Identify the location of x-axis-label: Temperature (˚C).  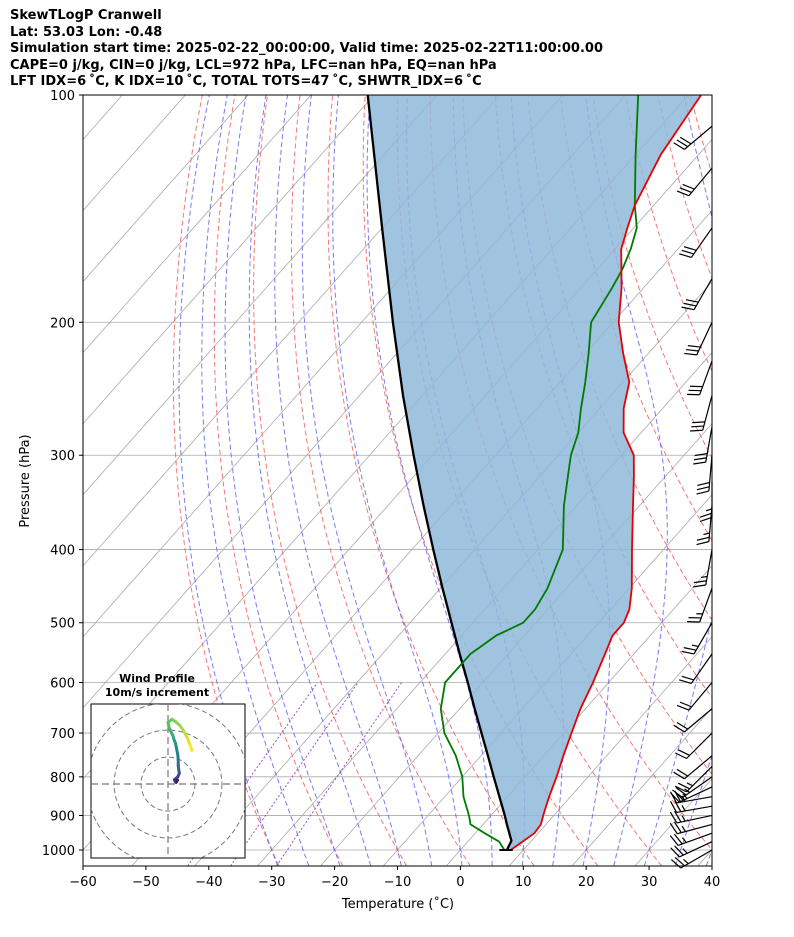
(397, 904).